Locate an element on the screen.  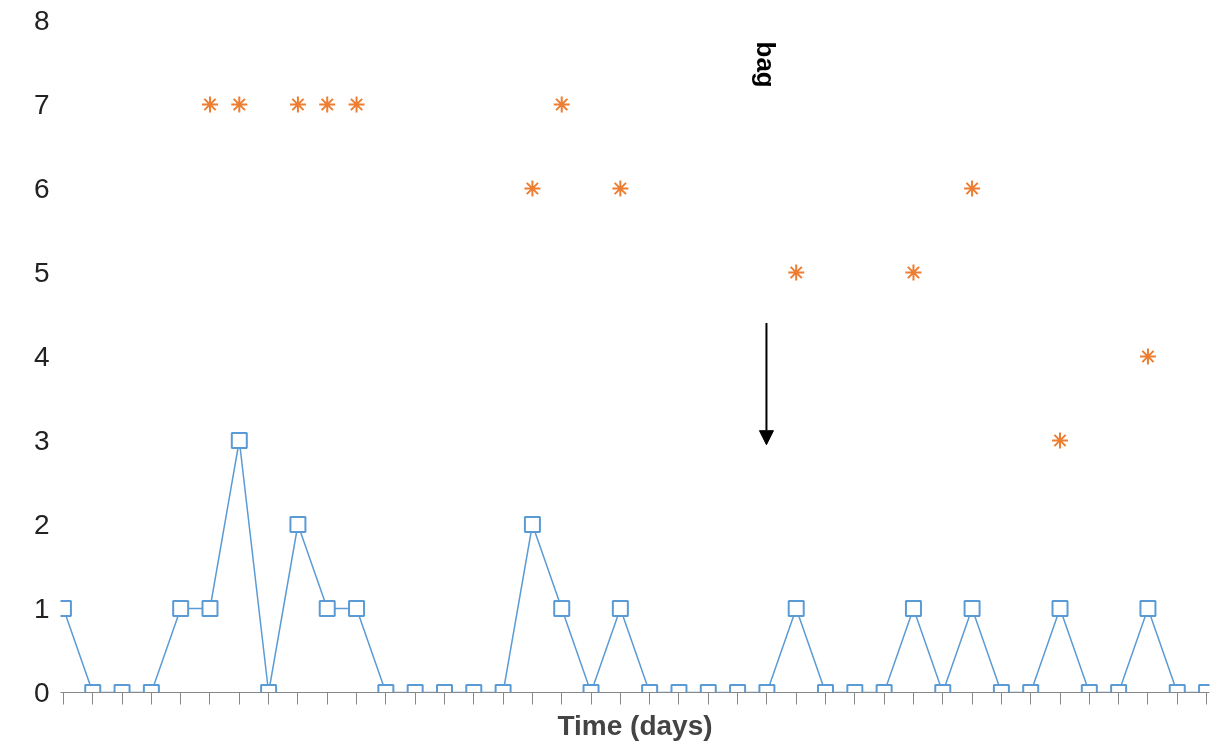
y-tick-label: 3 is located at coordinates (41, 440).